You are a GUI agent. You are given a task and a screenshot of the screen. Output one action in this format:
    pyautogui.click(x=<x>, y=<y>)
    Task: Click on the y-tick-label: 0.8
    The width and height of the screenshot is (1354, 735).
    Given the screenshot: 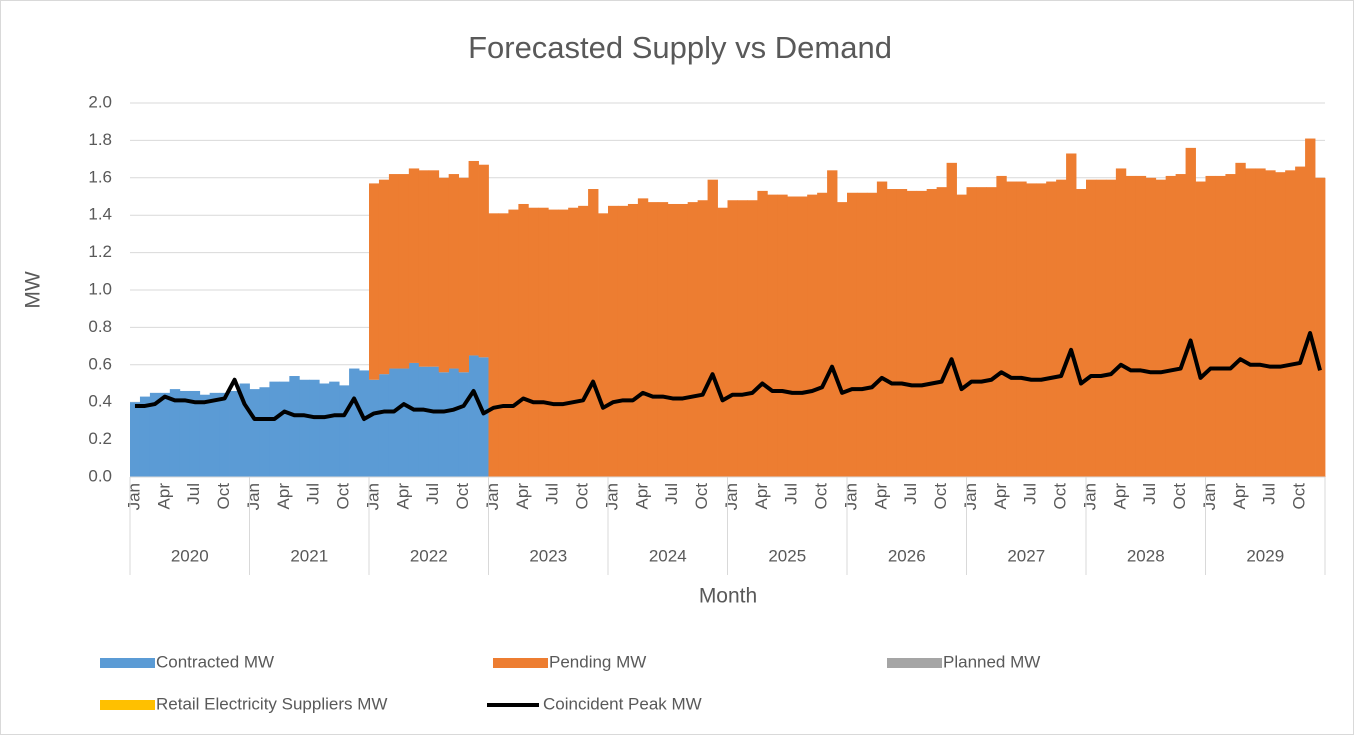 What is the action you would take?
    pyautogui.click(x=100, y=326)
    